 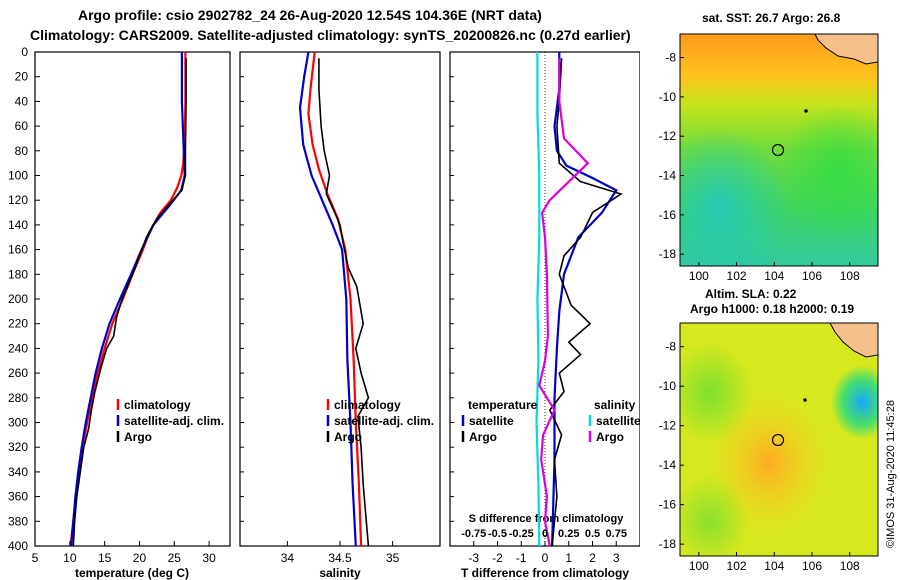 I want to click on salinity-xlabel: salinity, so click(x=340, y=573).